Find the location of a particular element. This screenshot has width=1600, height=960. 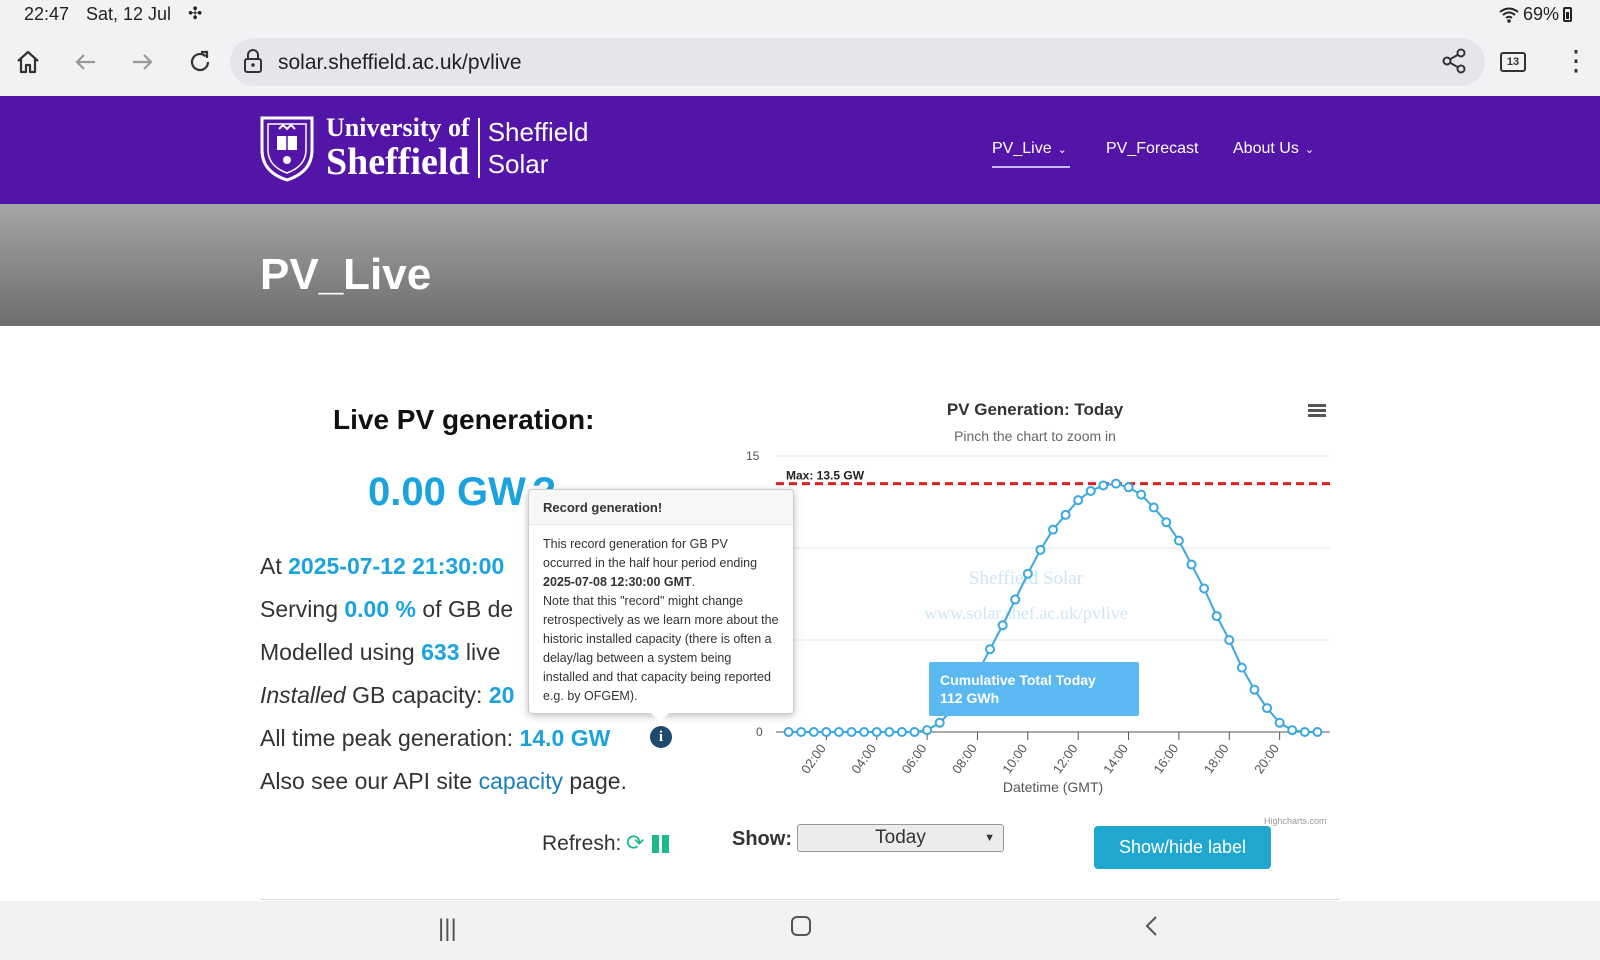

watermark-url: www.solar.shef.ac.uk/pvlive is located at coordinates (1026, 613).